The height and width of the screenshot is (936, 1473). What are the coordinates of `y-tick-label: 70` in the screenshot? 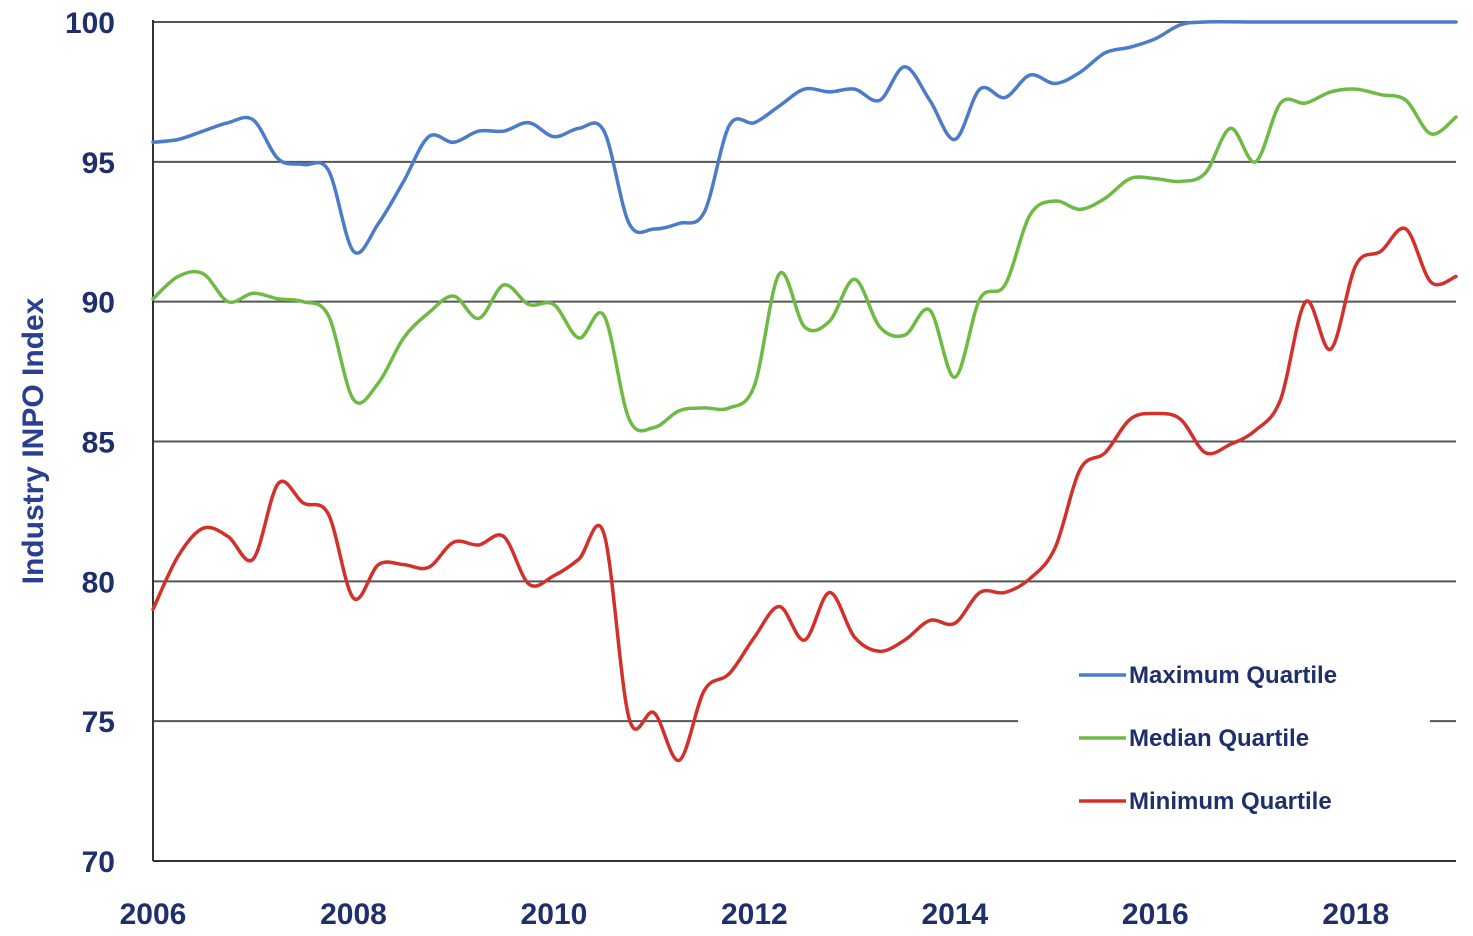 It's located at (98, 862).